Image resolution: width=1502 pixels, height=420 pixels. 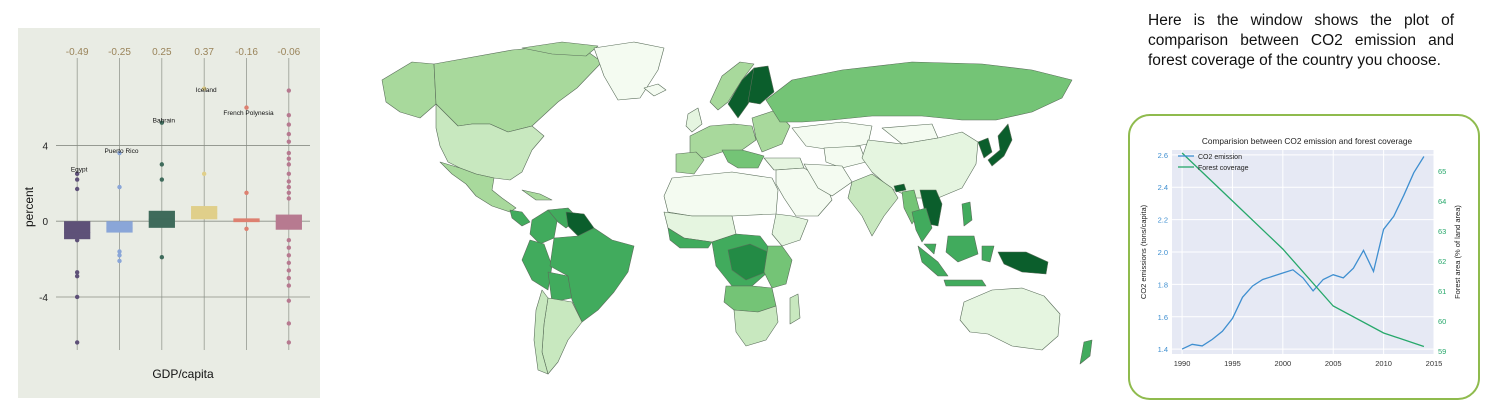 What do you see at coordinates (1283, 363) in the screenshot?
I see `x-tick-label: 2000` at bounding box center [1283, 363].